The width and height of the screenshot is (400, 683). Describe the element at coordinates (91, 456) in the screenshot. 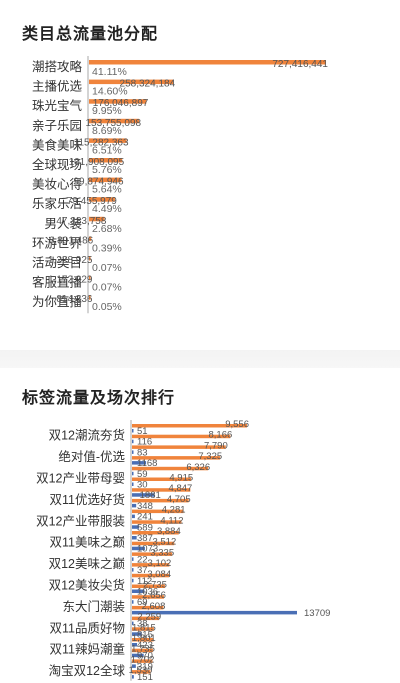

I see `tag-label: 绝对值-优选` at that location.